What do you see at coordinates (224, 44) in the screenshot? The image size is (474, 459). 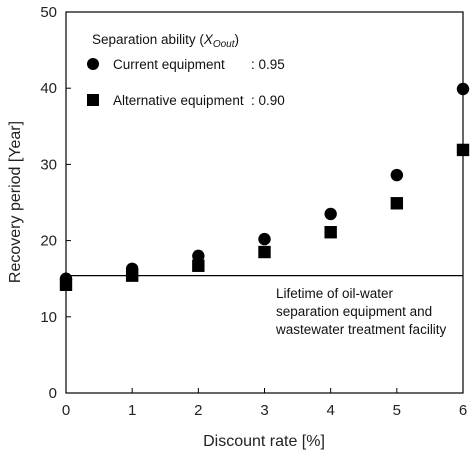 I see `legend-title-subscript: Oout` at bounding box center [224, 44].